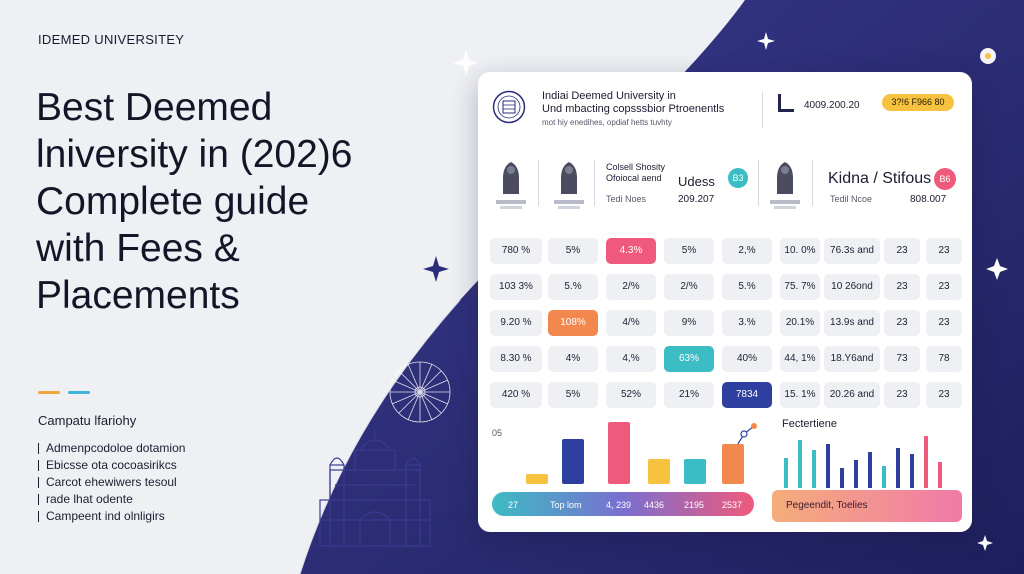 The width and height of the screenshot is (1024, 574). What do you see at coordinates (375, 488) in the screenshot?
I see `university-building-icon` at bounding box center [375, 488].